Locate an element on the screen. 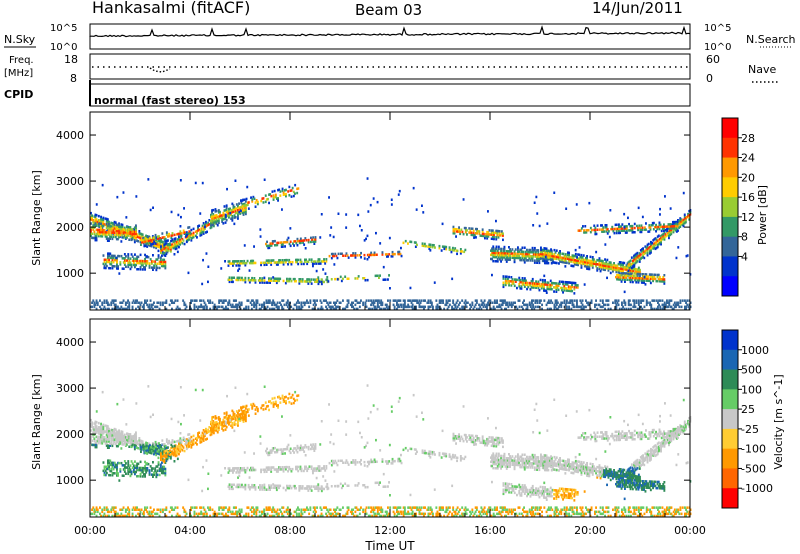 The height and width of the screenshot is (554, 800). freq-tick-bottom: 8 is located at coordinates (73, 78).